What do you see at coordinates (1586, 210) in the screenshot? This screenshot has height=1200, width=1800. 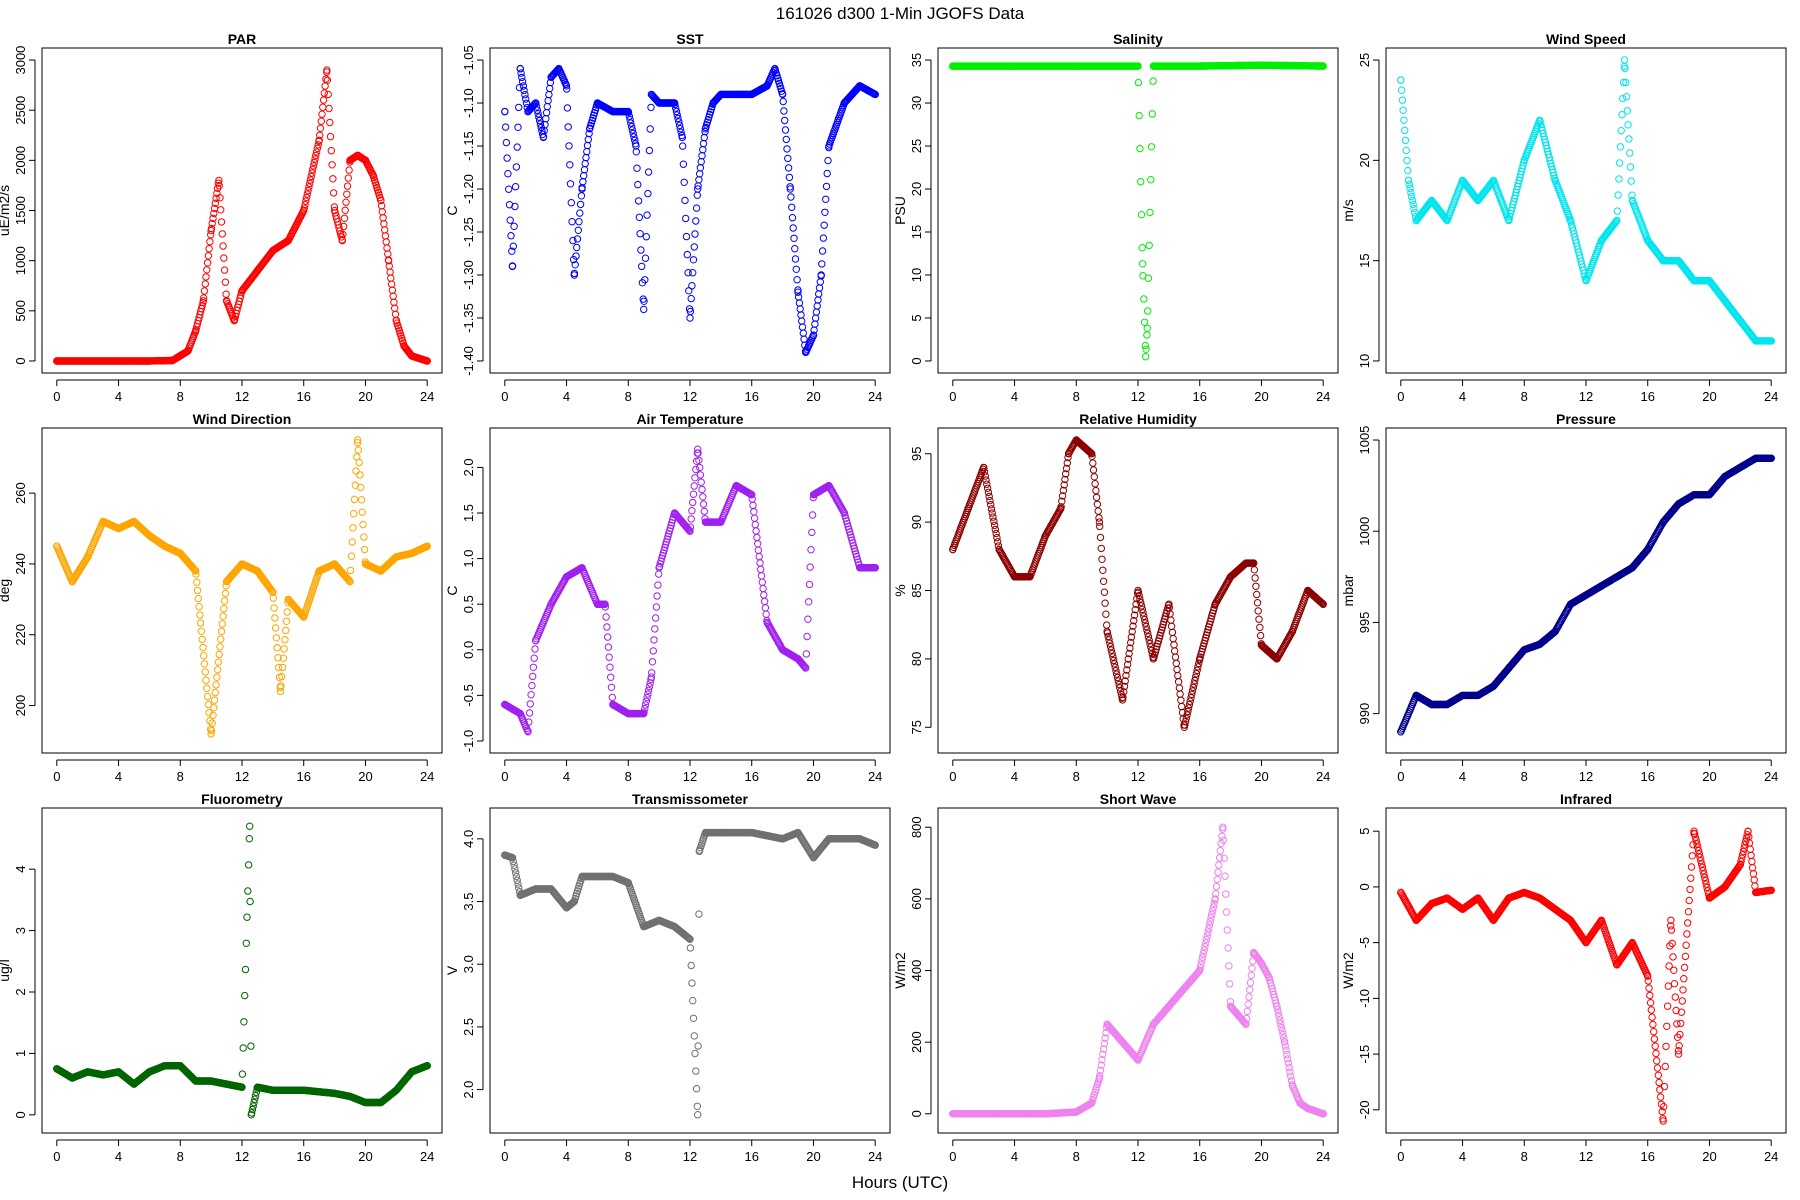 I see `plot-frame` at bounding box center [1586, 210].